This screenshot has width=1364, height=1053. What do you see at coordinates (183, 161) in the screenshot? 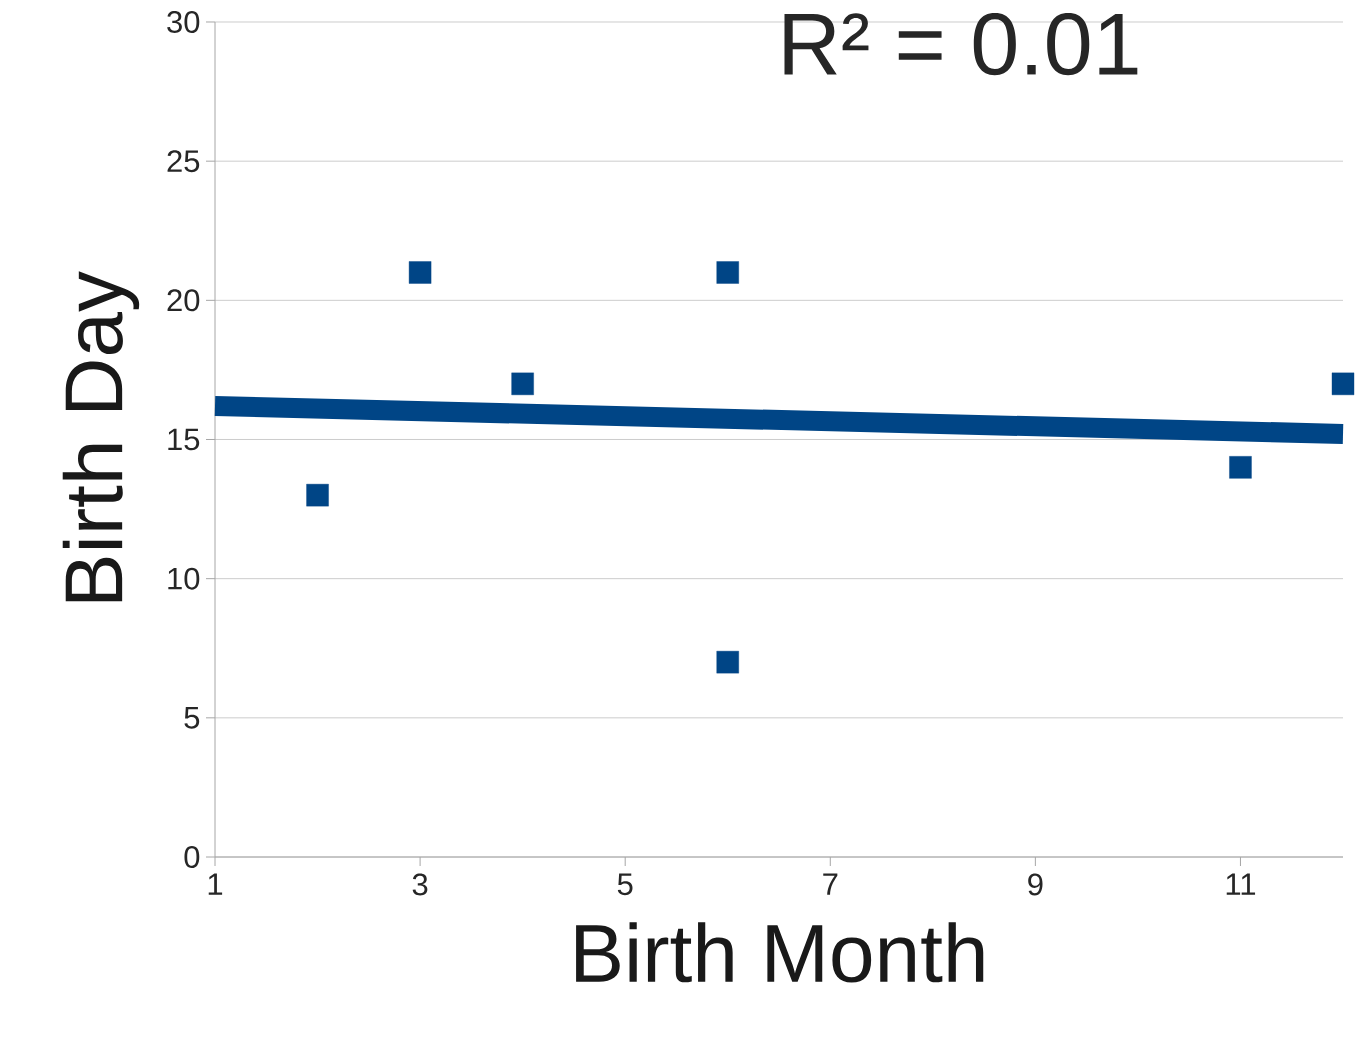
I see `y-tick-label: 25` at bounding box center [183, 161].